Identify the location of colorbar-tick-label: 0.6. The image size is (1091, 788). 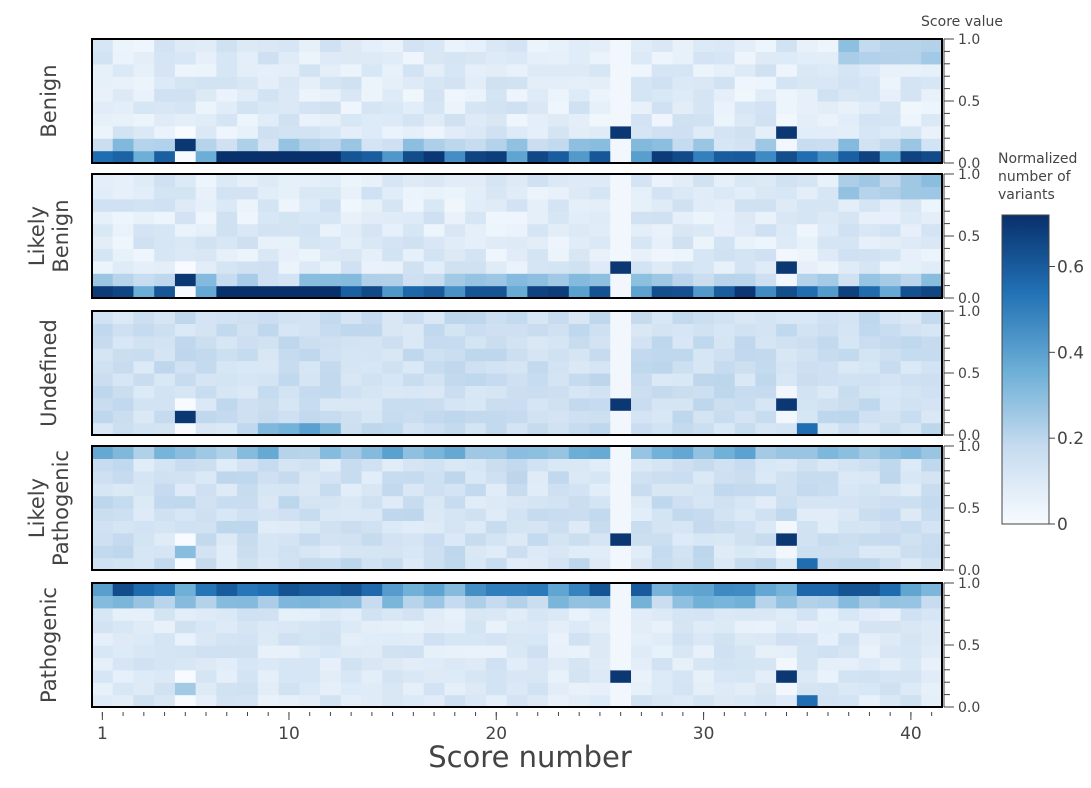
(1070, 268).